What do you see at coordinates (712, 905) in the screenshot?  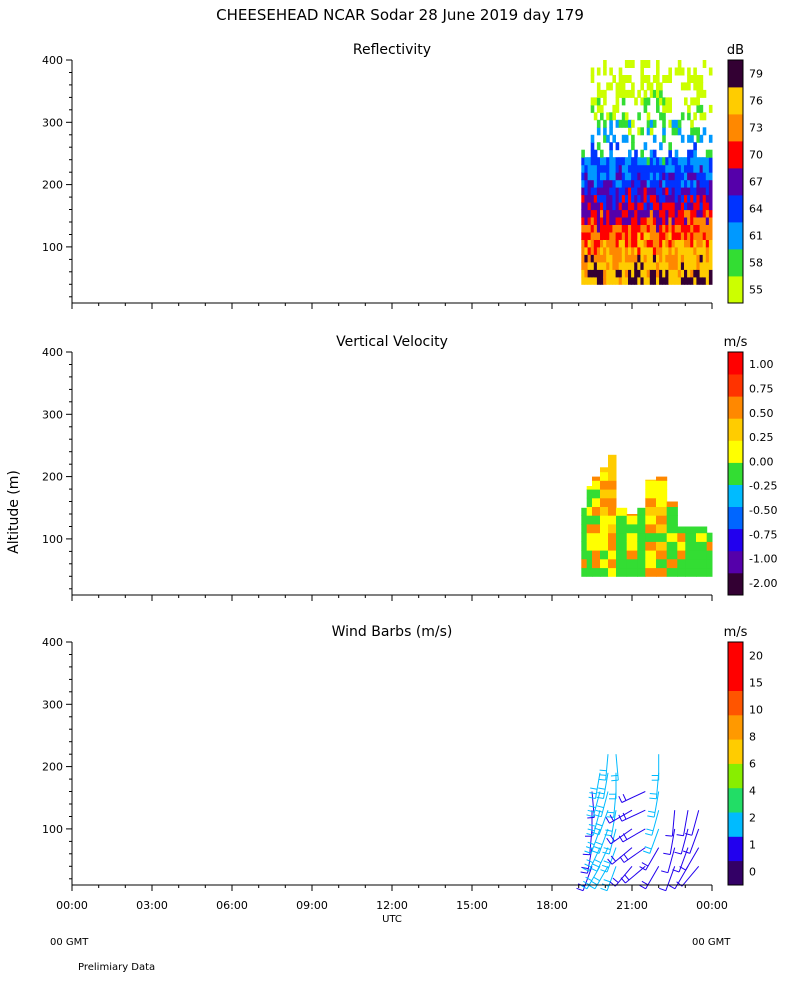 I see `x-tick-label: 00:00` at bounding box center [712, 905].